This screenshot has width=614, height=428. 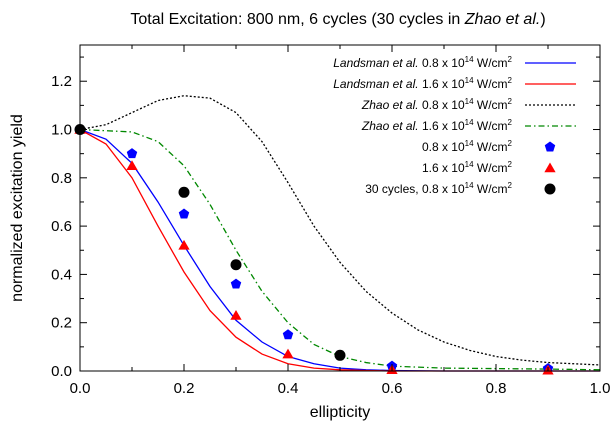 What do you see at coordinates (542, 19) in the screenshot?
I see `chart-title-part: )` at bounding box center [542, 19].